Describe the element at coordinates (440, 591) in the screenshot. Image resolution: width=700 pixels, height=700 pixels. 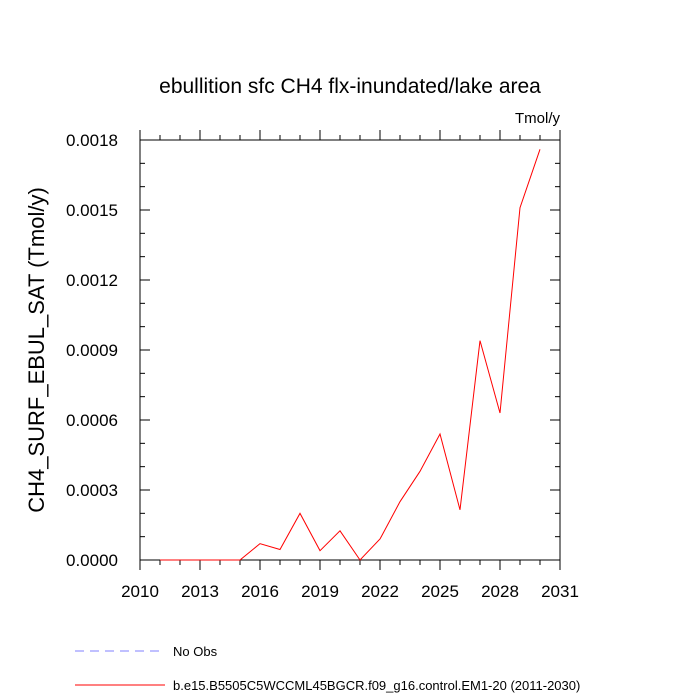
I see `x-tick-label: 2025` at that location.